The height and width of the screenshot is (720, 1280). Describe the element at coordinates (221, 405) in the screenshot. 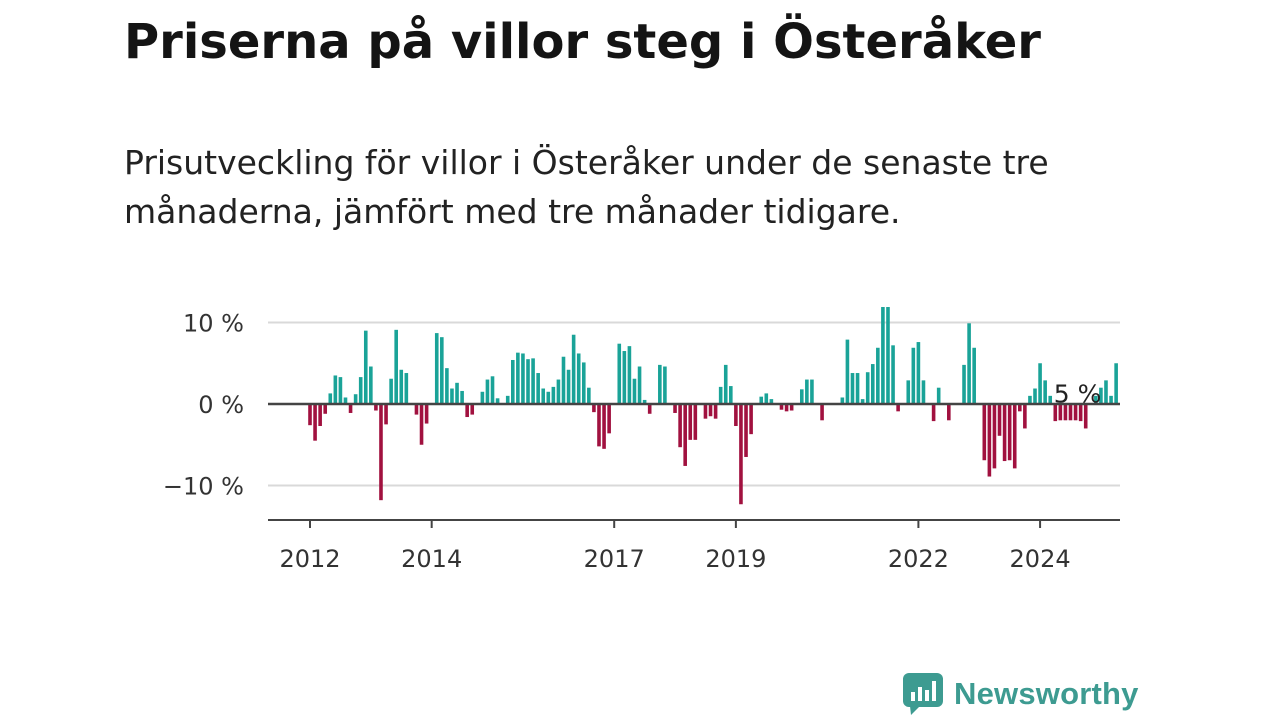

I see `y-tick-label: 0 %` at that location.